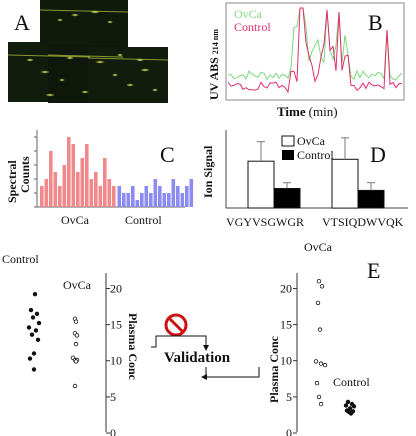 This screenshot has height=436, width=416. What do you see at coordinates (375, 22) in the screenshot?
I see `panel-b-letter: B` at bounding box center [375, 22].